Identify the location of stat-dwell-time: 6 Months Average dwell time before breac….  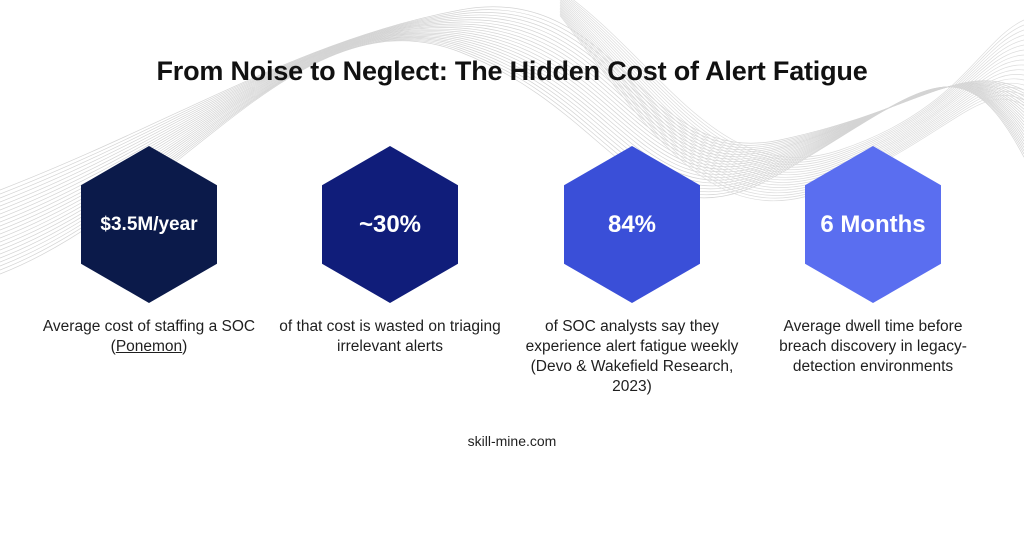
(873, 261).